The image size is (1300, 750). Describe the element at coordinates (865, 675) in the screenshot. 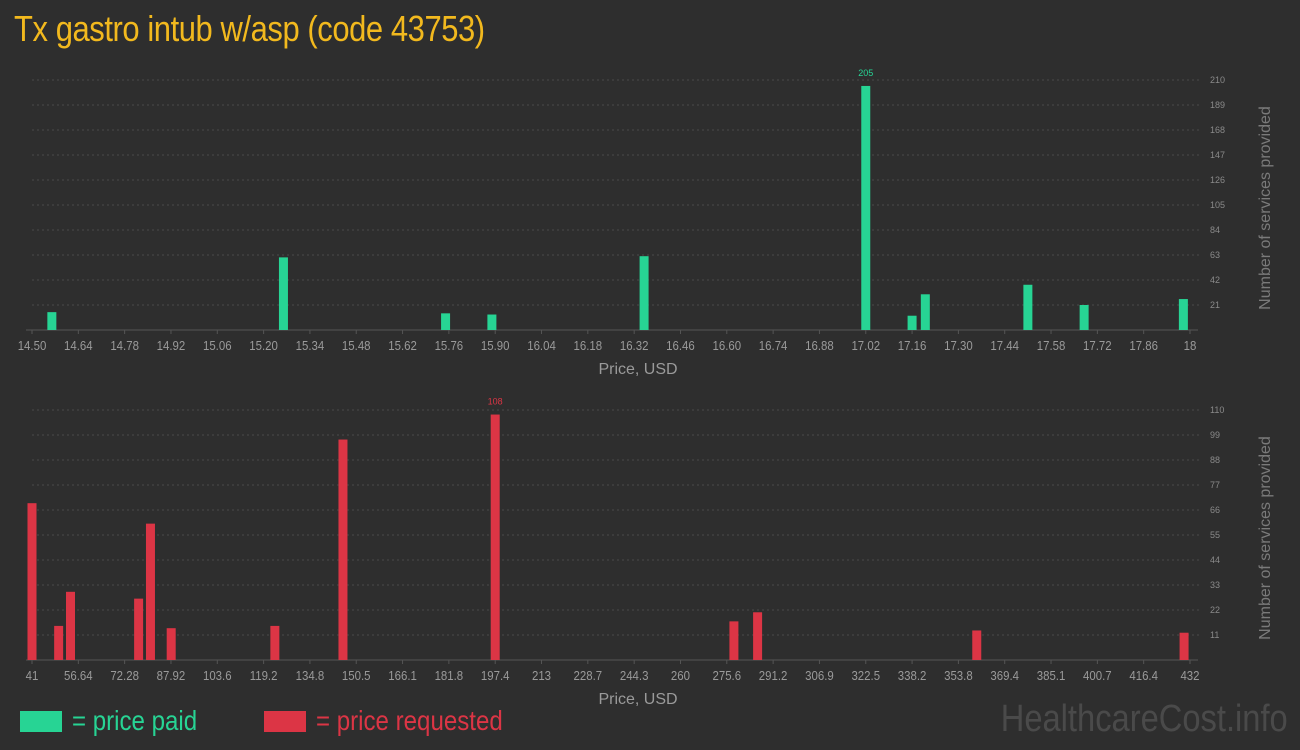

I see `x-tick-label: 322.5` at that location.